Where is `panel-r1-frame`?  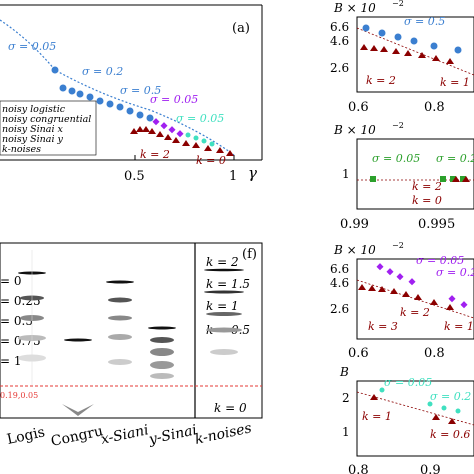 panel-r1-frame is located at coordinates (415, 54).